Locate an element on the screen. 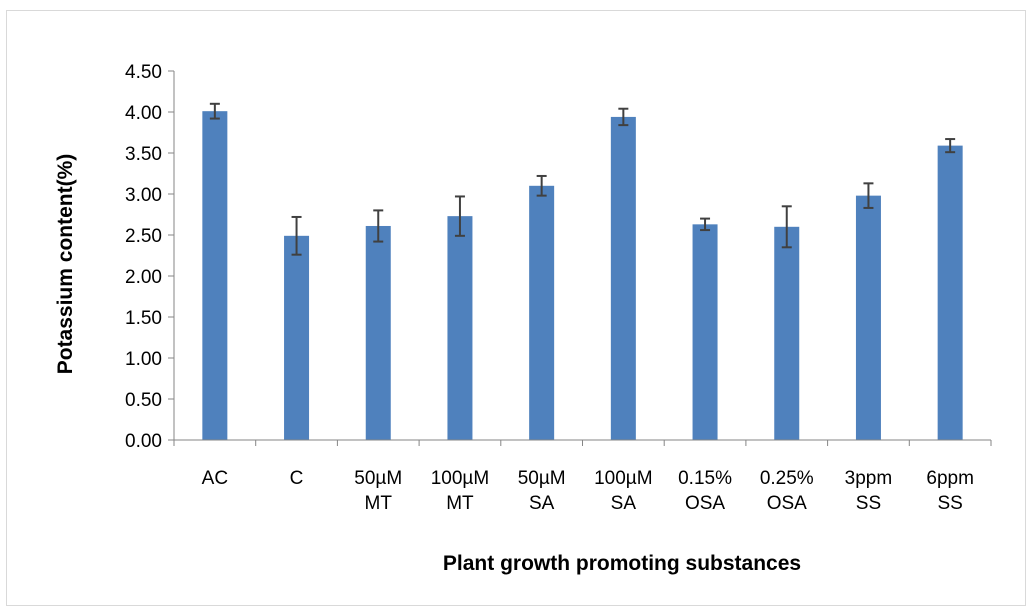 This screenshot has width=1034, height=611. y-tick-label: 2.50 is located at coordinates (143, 236).